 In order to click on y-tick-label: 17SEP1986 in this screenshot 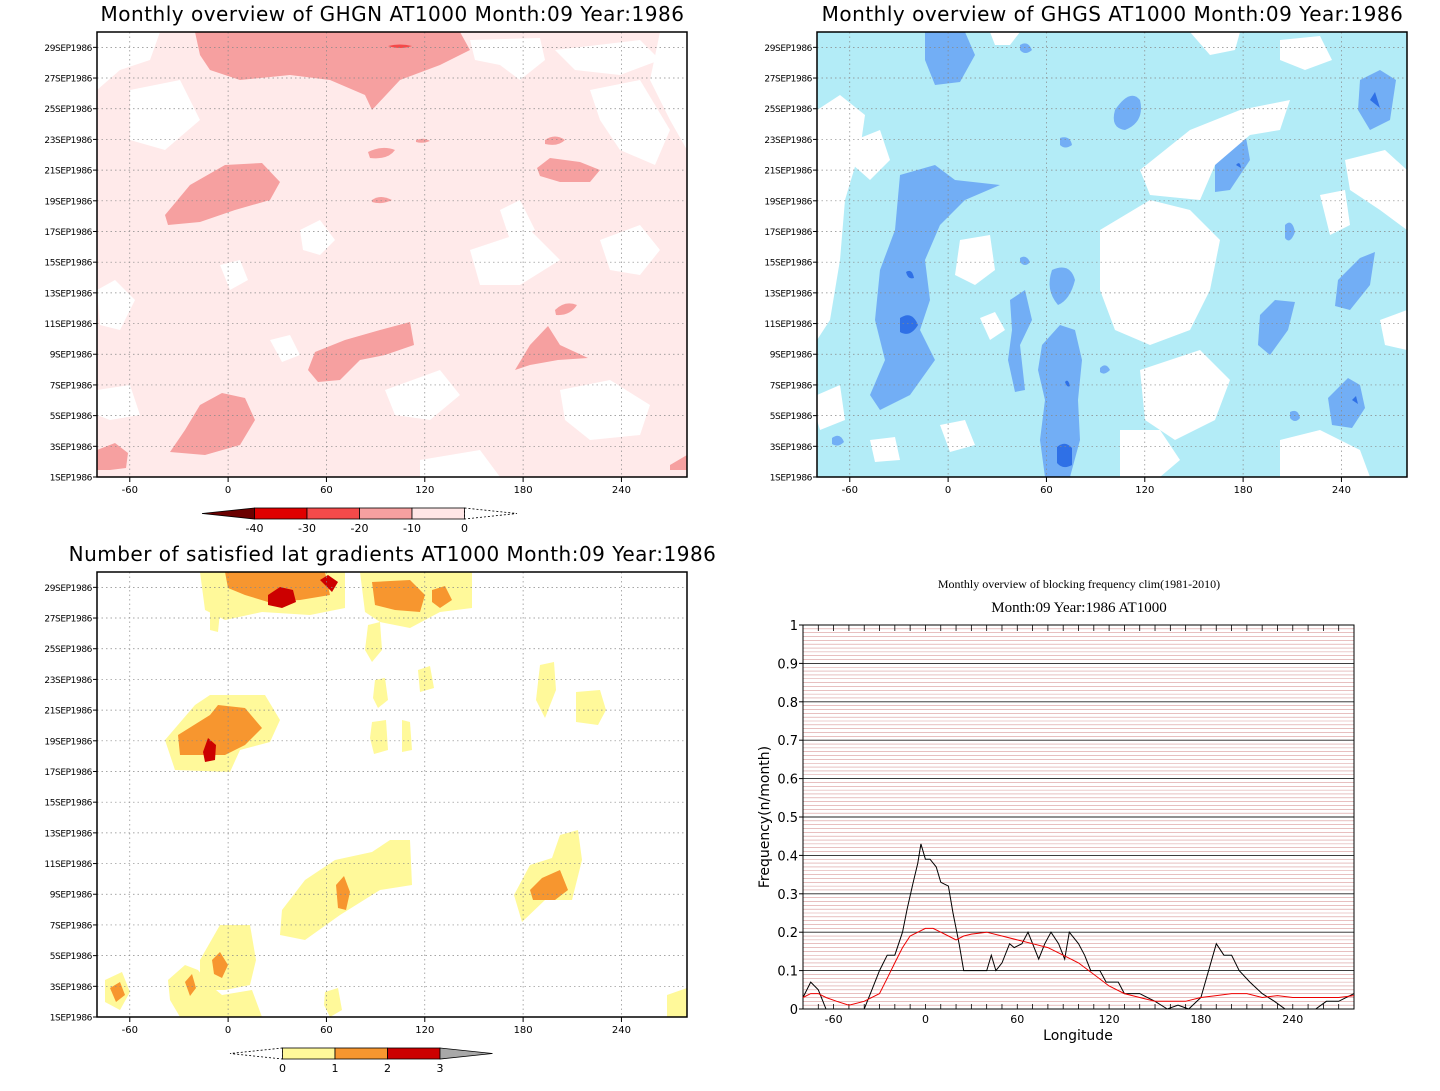, I will do `click(68, 233)`.